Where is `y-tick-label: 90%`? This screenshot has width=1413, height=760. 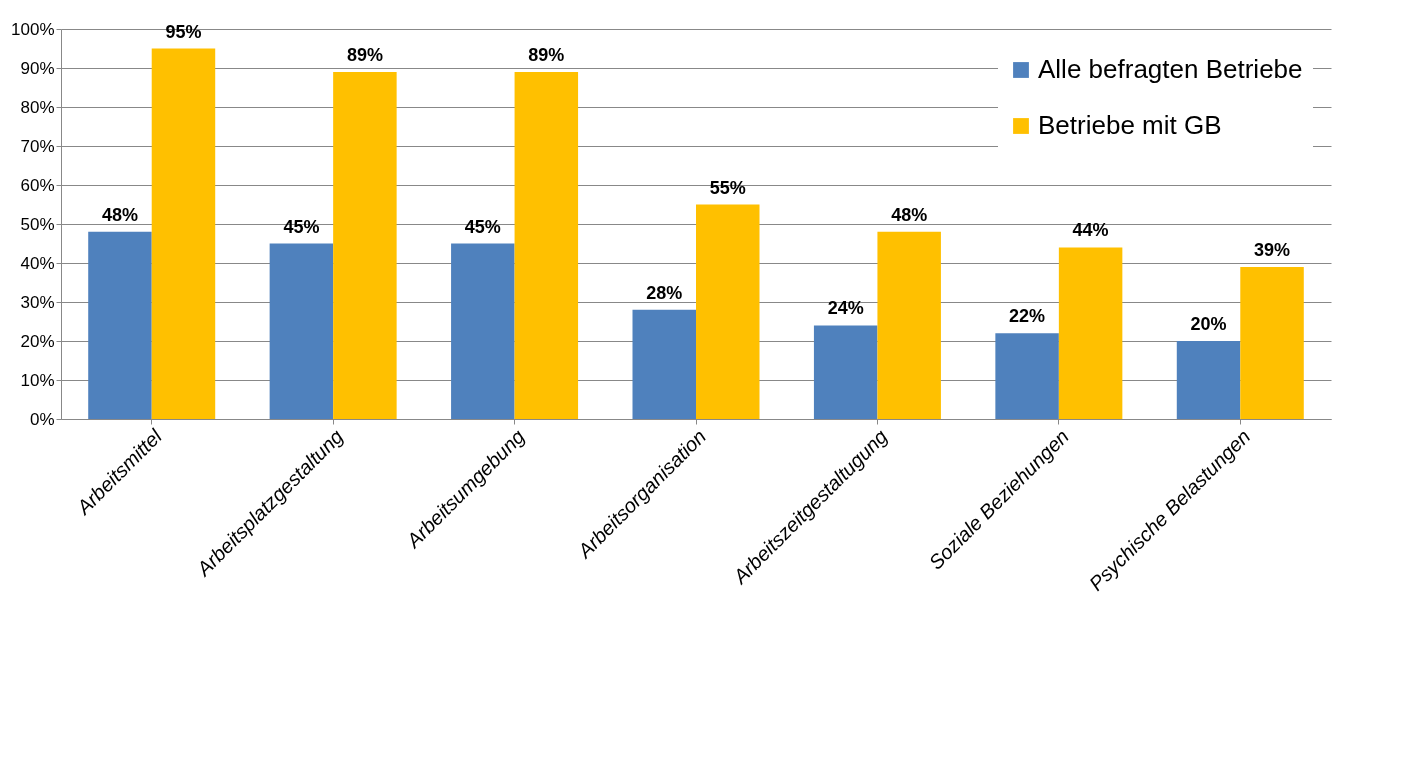 y-tick-label: 90% is located at coordinates (37, 68).